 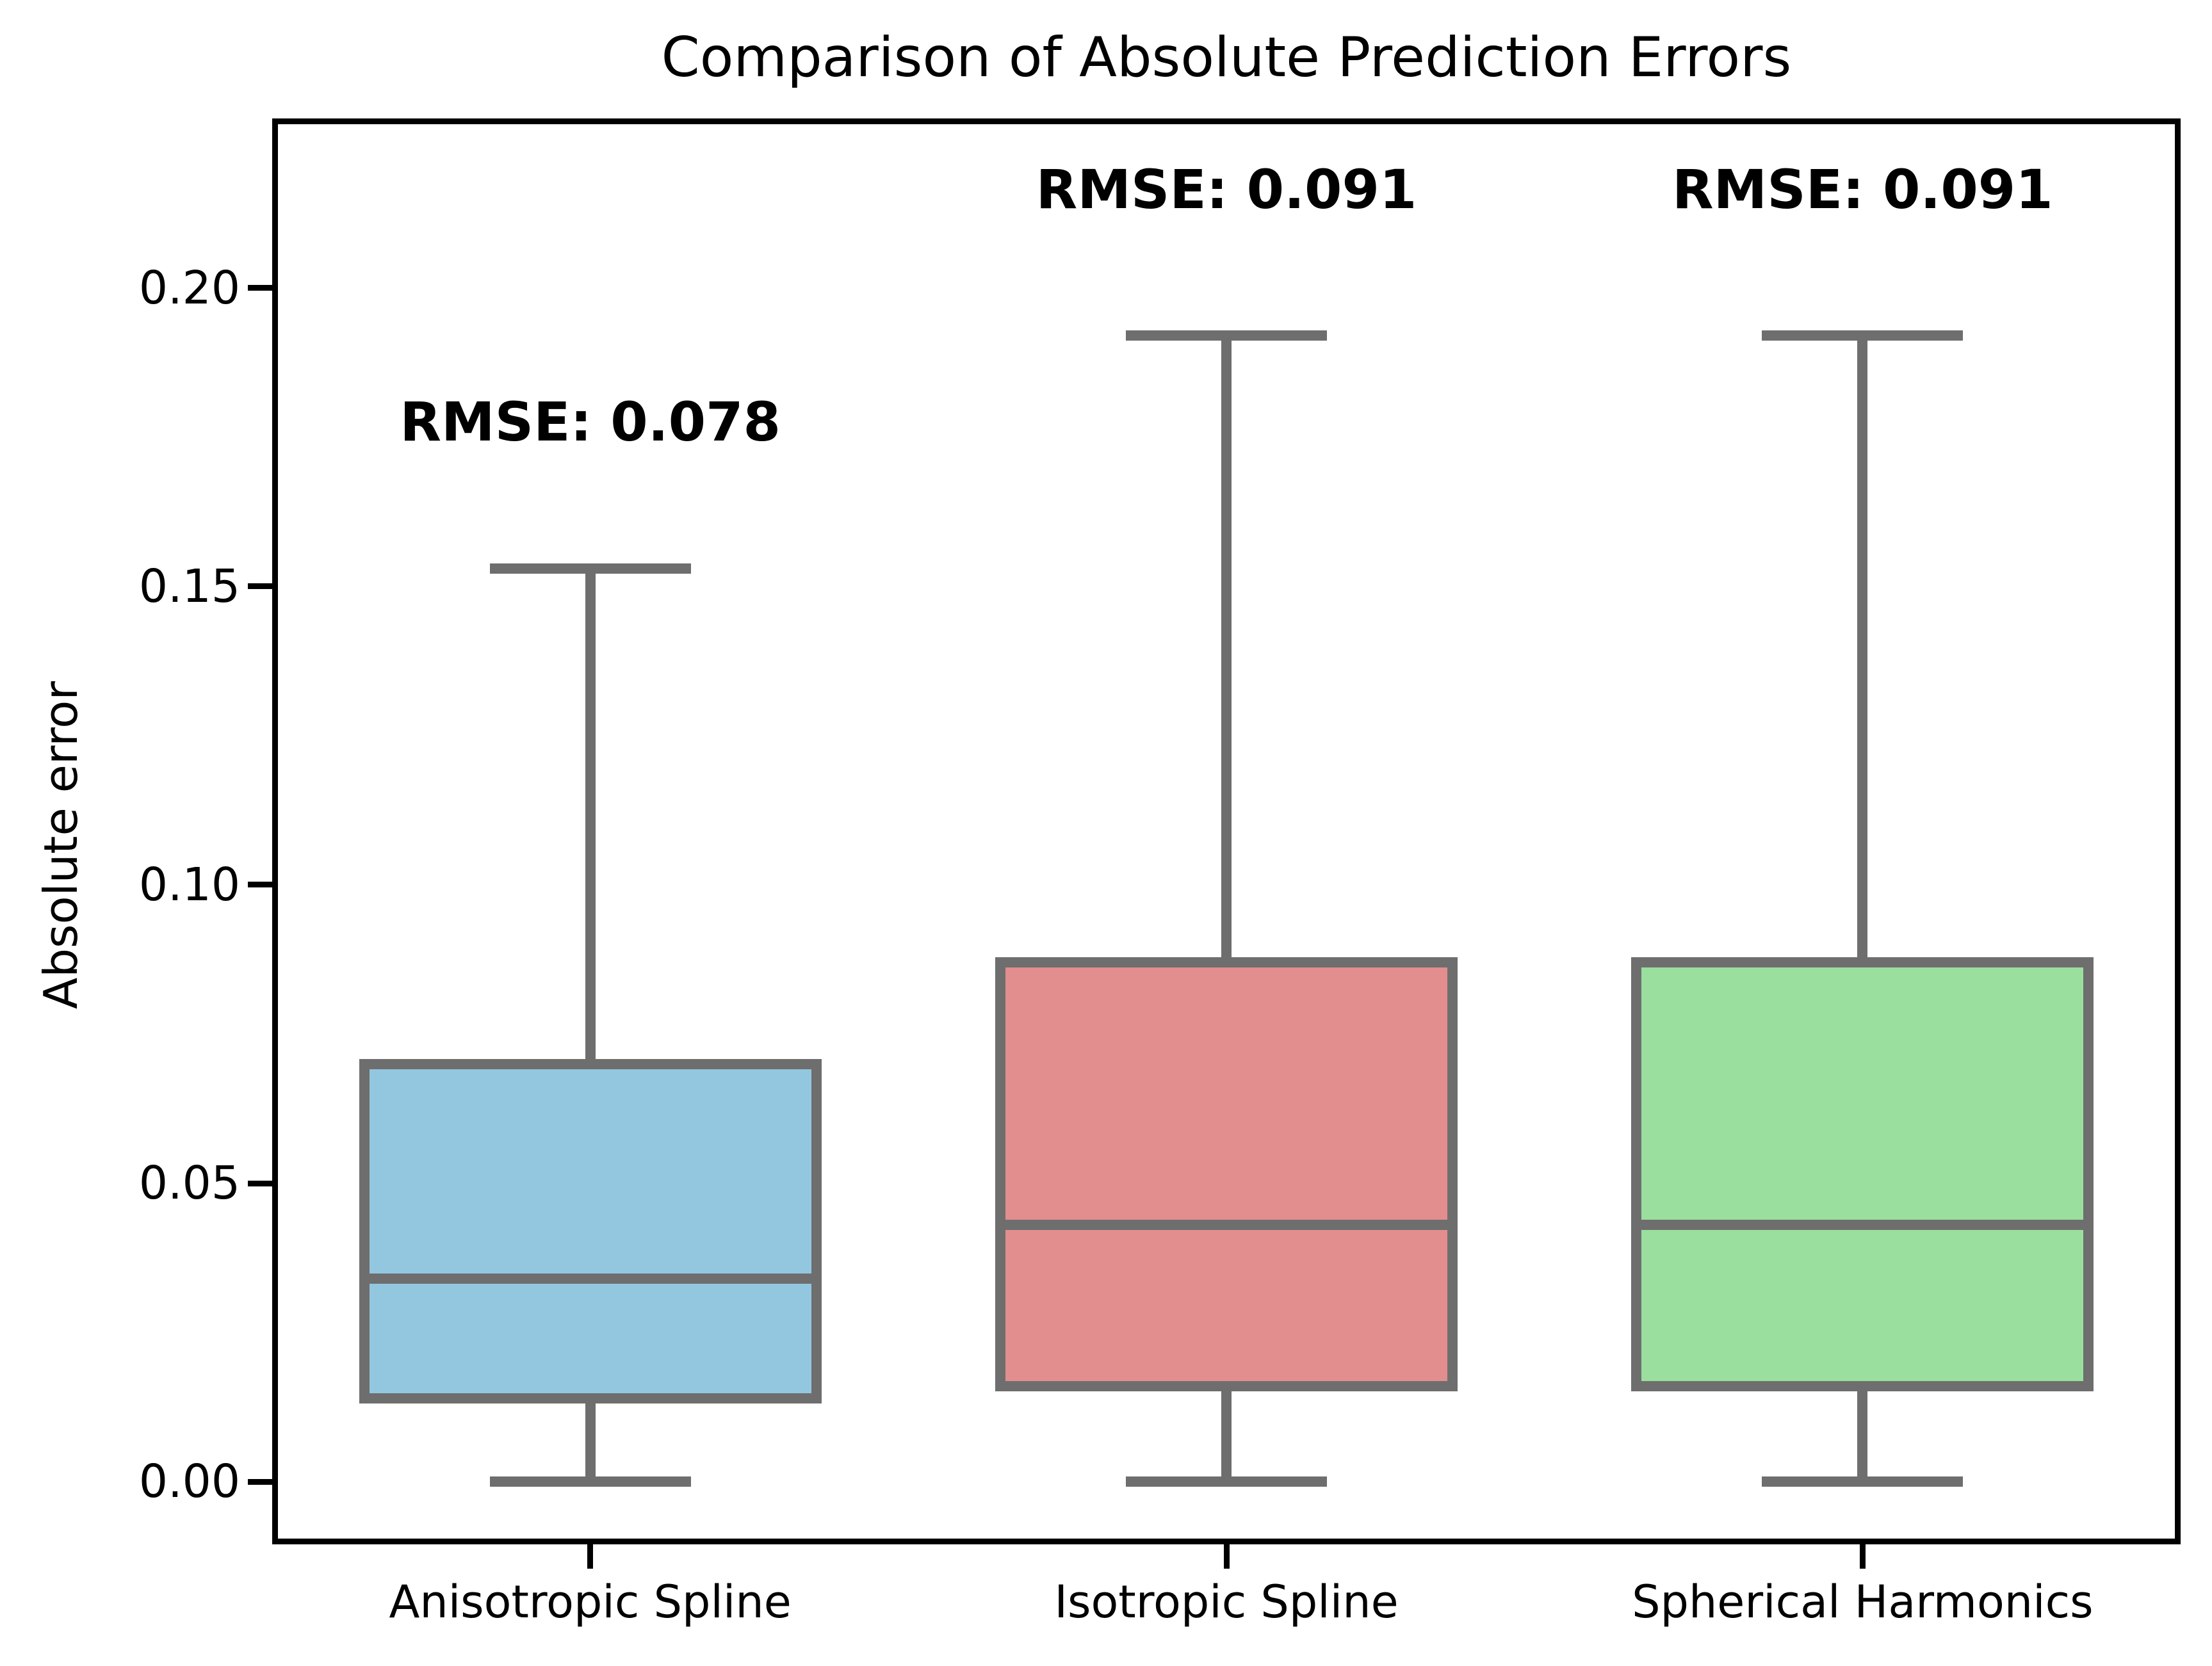 What do you see at coordinates (189, 884) in the screenshot?
I see `y-tick-label: 0.10` at bounding box center [189, 884].